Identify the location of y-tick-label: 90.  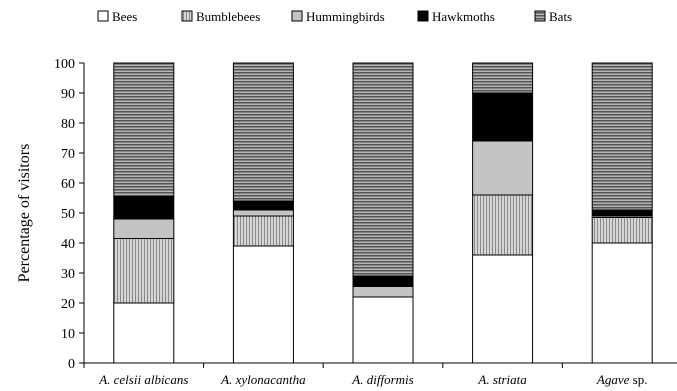
(68, 94).